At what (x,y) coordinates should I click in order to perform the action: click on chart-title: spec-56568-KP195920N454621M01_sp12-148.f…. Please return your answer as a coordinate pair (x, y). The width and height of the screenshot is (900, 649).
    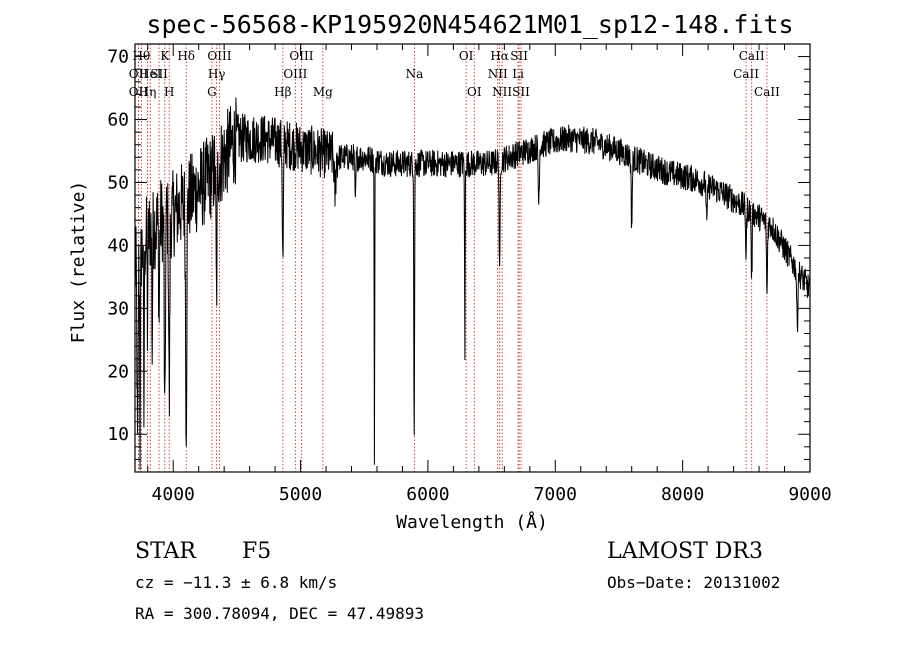
    Looking at the image, I should click on (469, 24).